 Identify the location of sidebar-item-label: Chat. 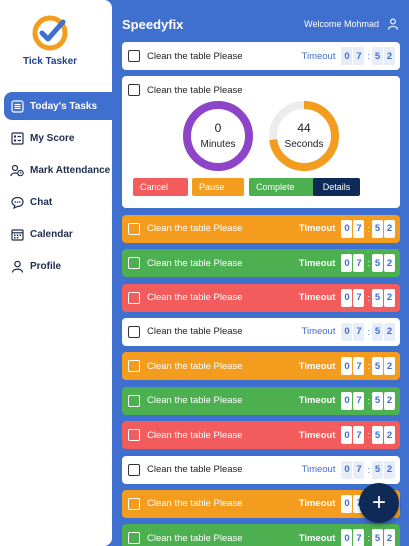
(41, 202).